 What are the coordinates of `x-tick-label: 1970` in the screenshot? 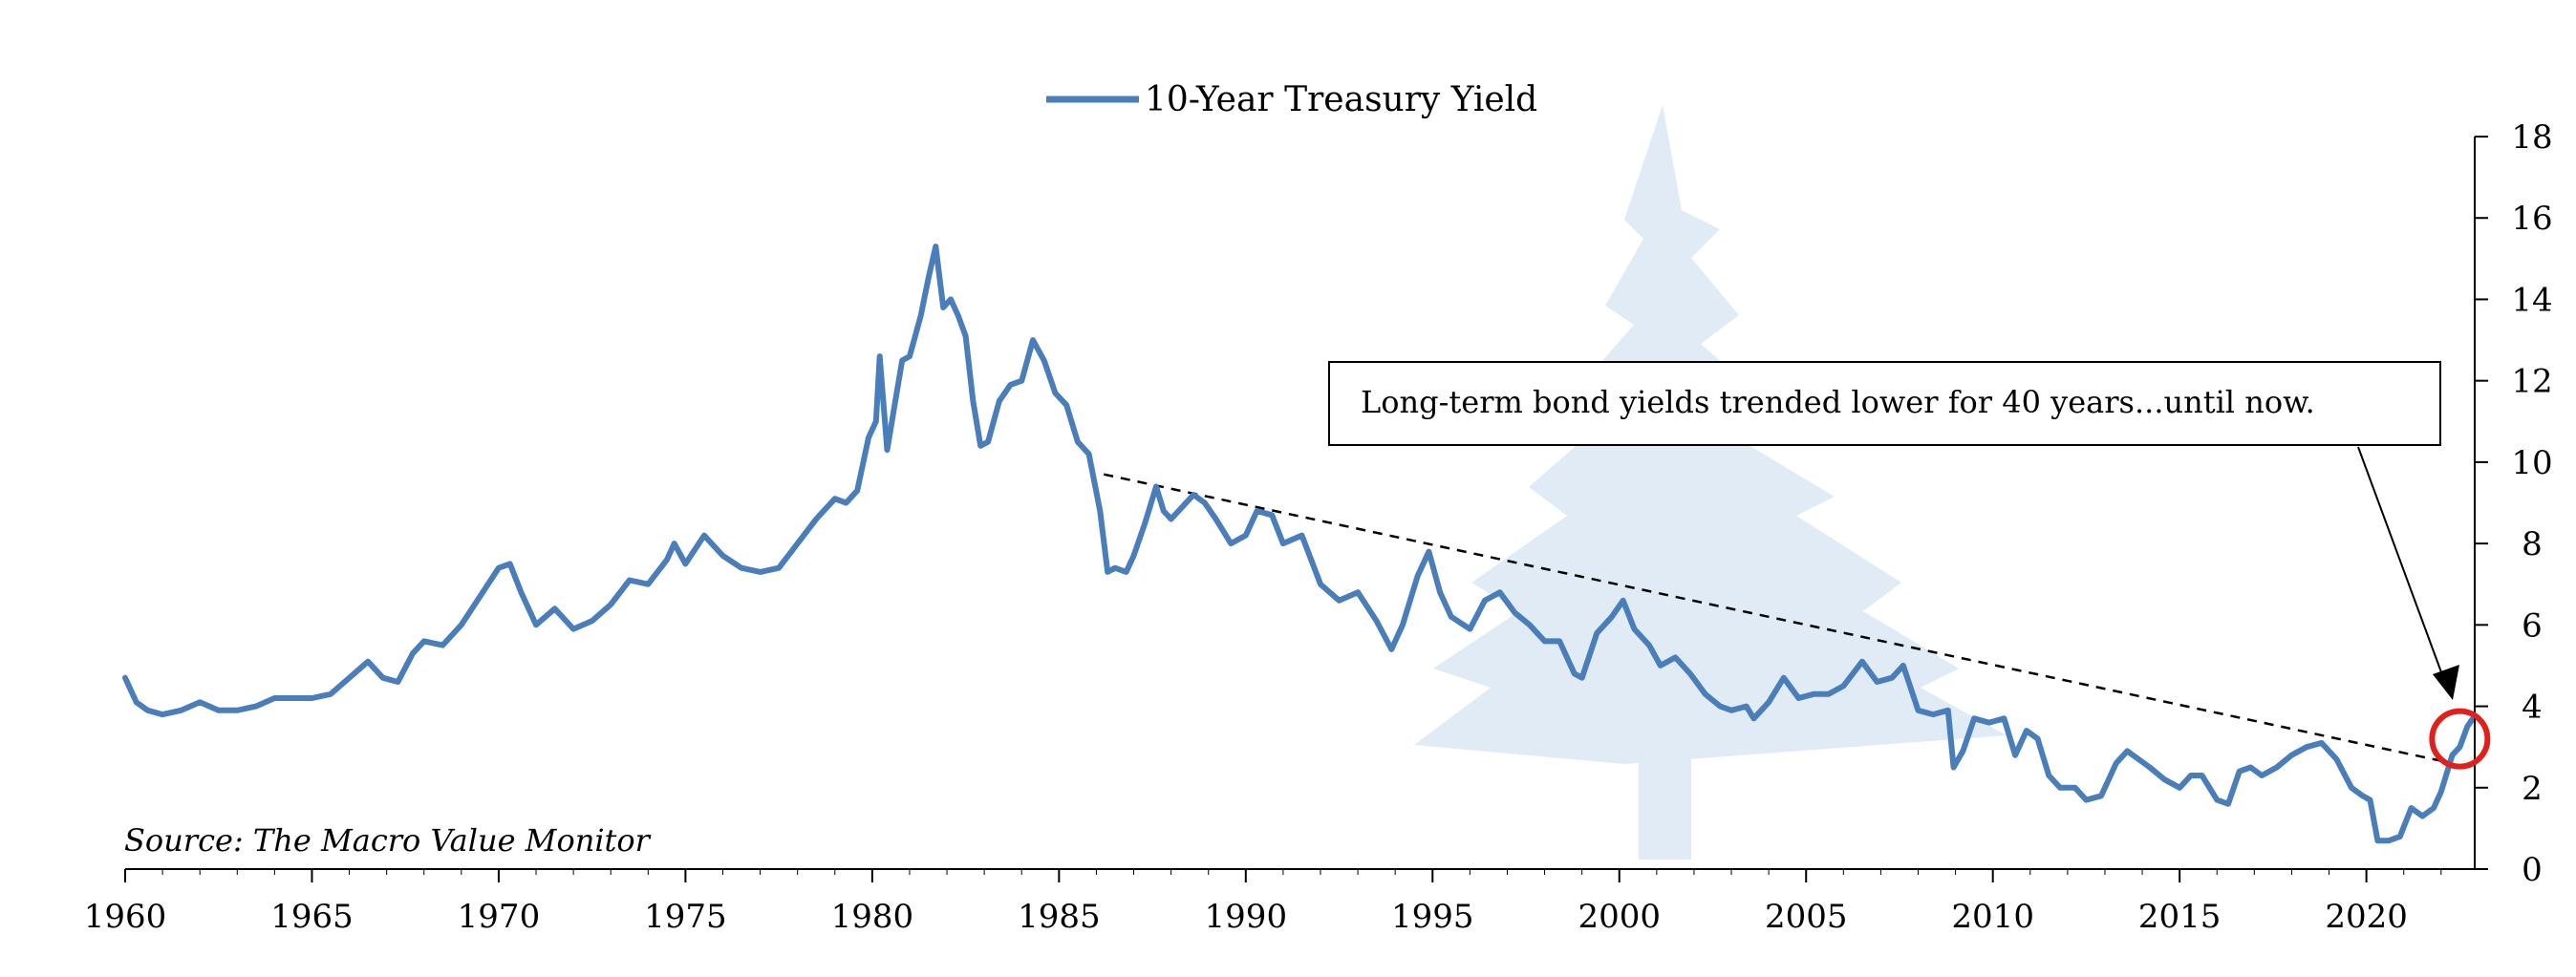 It's located at (499, 917).